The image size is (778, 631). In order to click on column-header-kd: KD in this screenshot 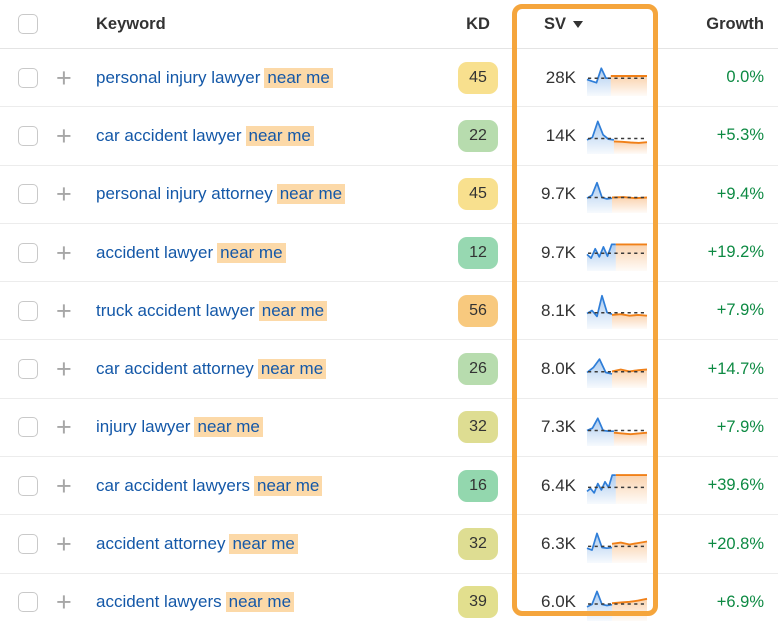, I will do `click(478, 23)`.